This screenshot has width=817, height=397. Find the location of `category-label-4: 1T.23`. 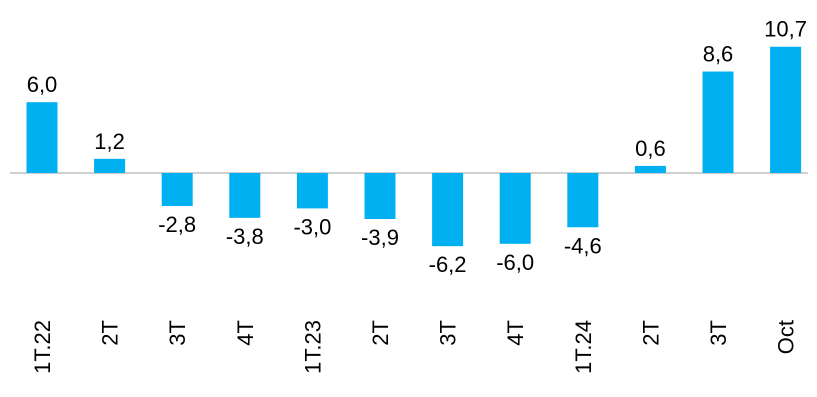

category-label-4: 1T.23 is located at coordinates (312, 347).